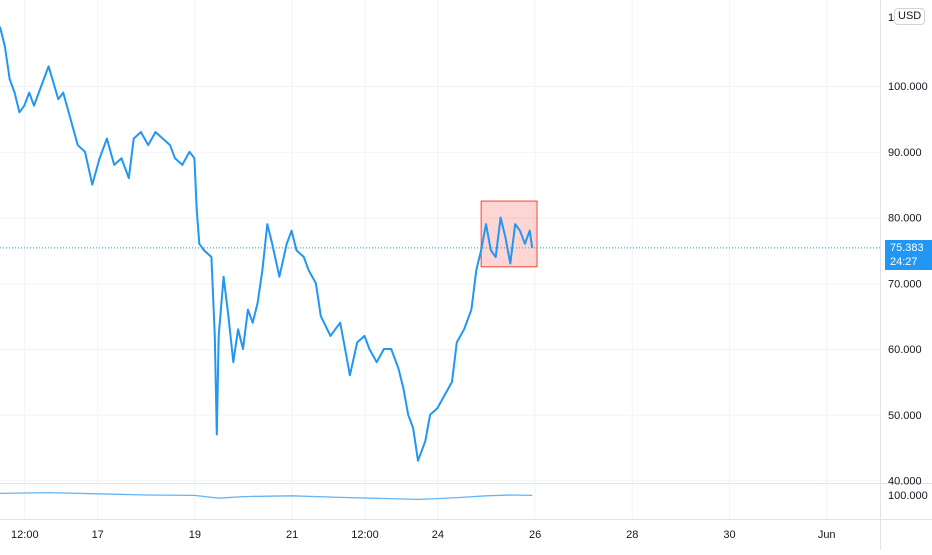  What do you see at coordinates (827, 535) in the screenshot?
I see `x-tick-label: Jun` at bounding box center [827, 535].